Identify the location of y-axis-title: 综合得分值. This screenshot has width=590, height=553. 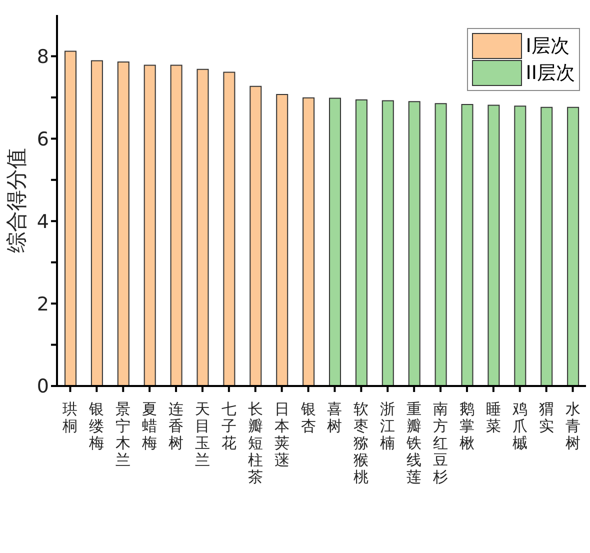
(16, 200).